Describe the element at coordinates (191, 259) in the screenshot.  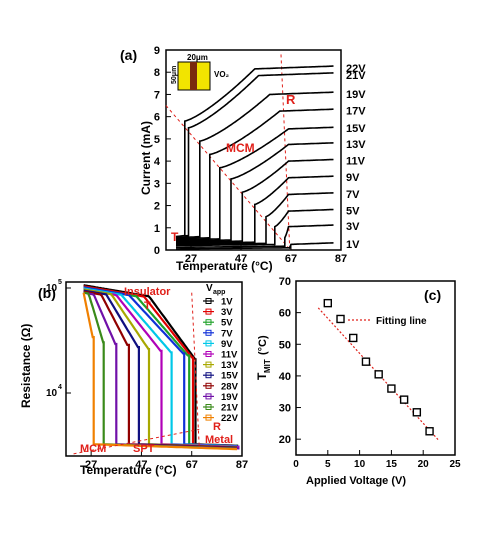
I see `panel-a-xtick-label: 27` at that location.